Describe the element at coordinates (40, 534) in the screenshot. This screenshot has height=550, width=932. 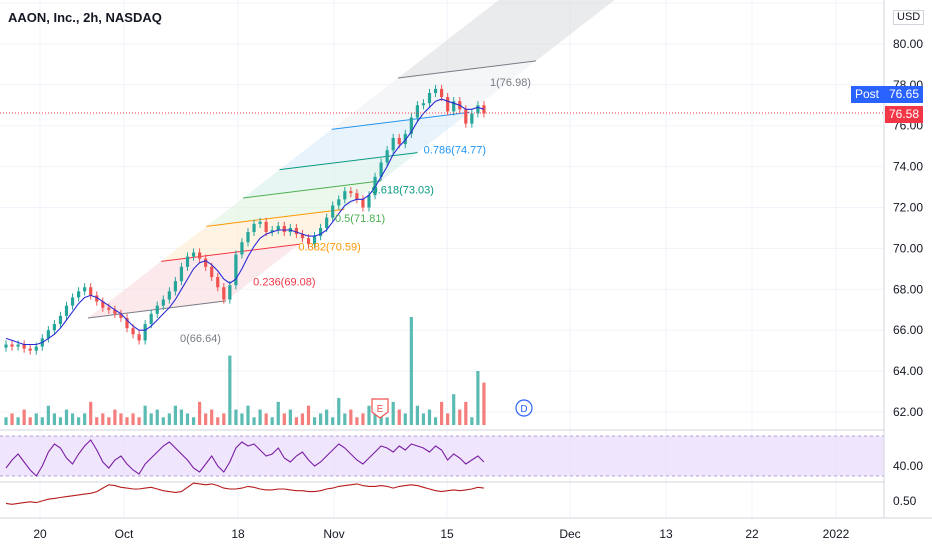
I see `time-tick-label-0: 20` at that location.